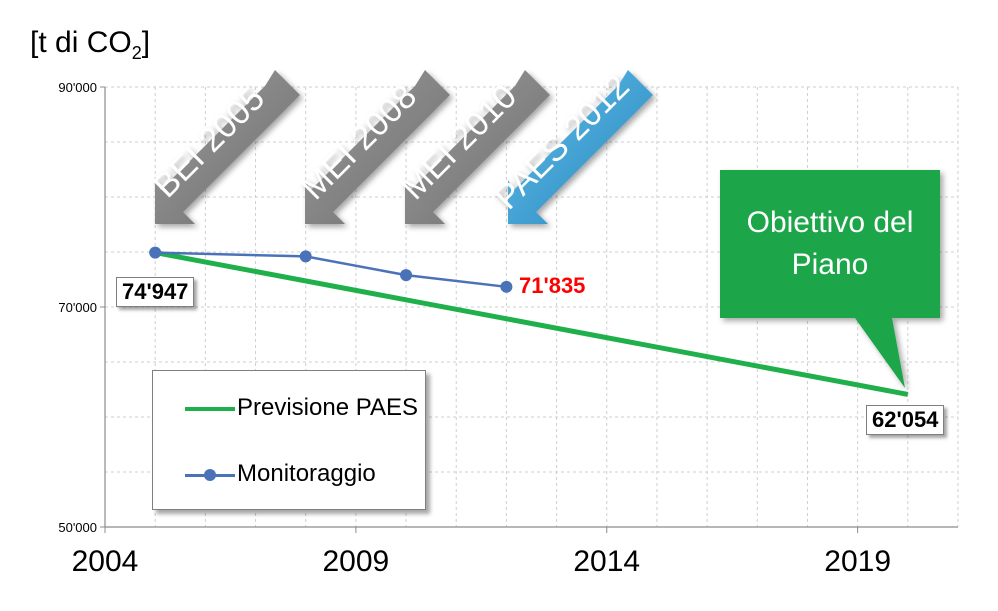 This screenshot has height=611, width=998. What do you see at coordinates (210, 409) in the screenshot?
I see `legend-swatch-previsione` at bounding box center [210, 409].